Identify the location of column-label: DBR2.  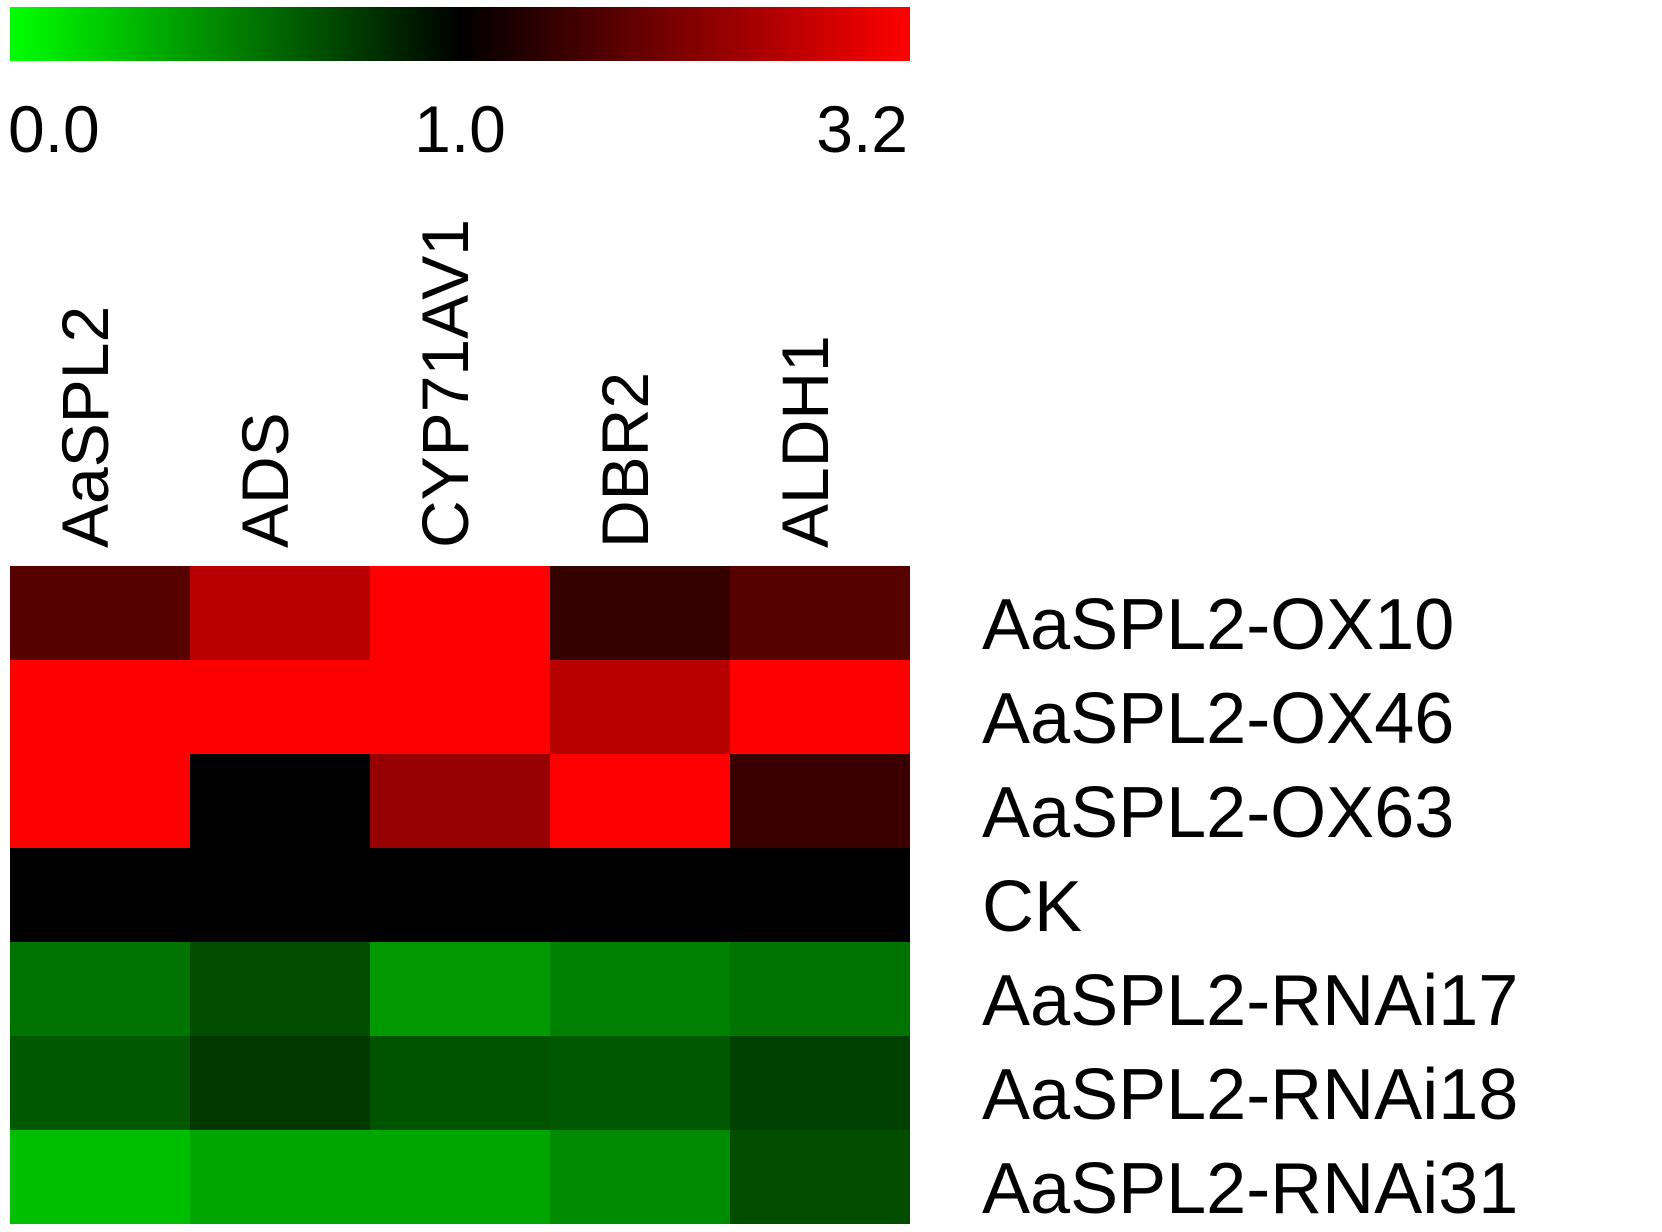
(625, 460).